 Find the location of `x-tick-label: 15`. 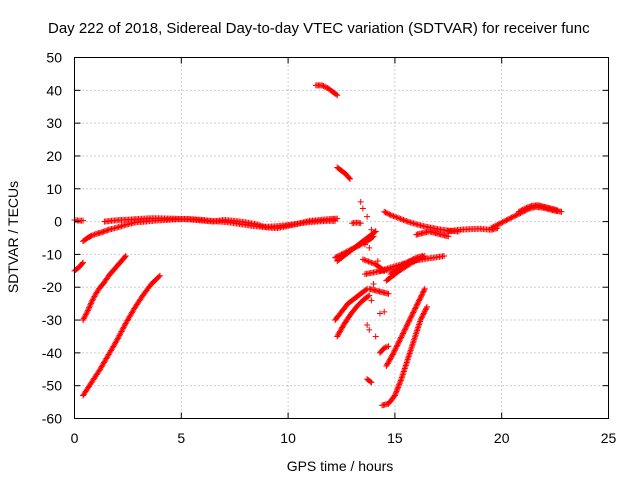

x-tick-label: 15 is located at coordinates (395, 438).